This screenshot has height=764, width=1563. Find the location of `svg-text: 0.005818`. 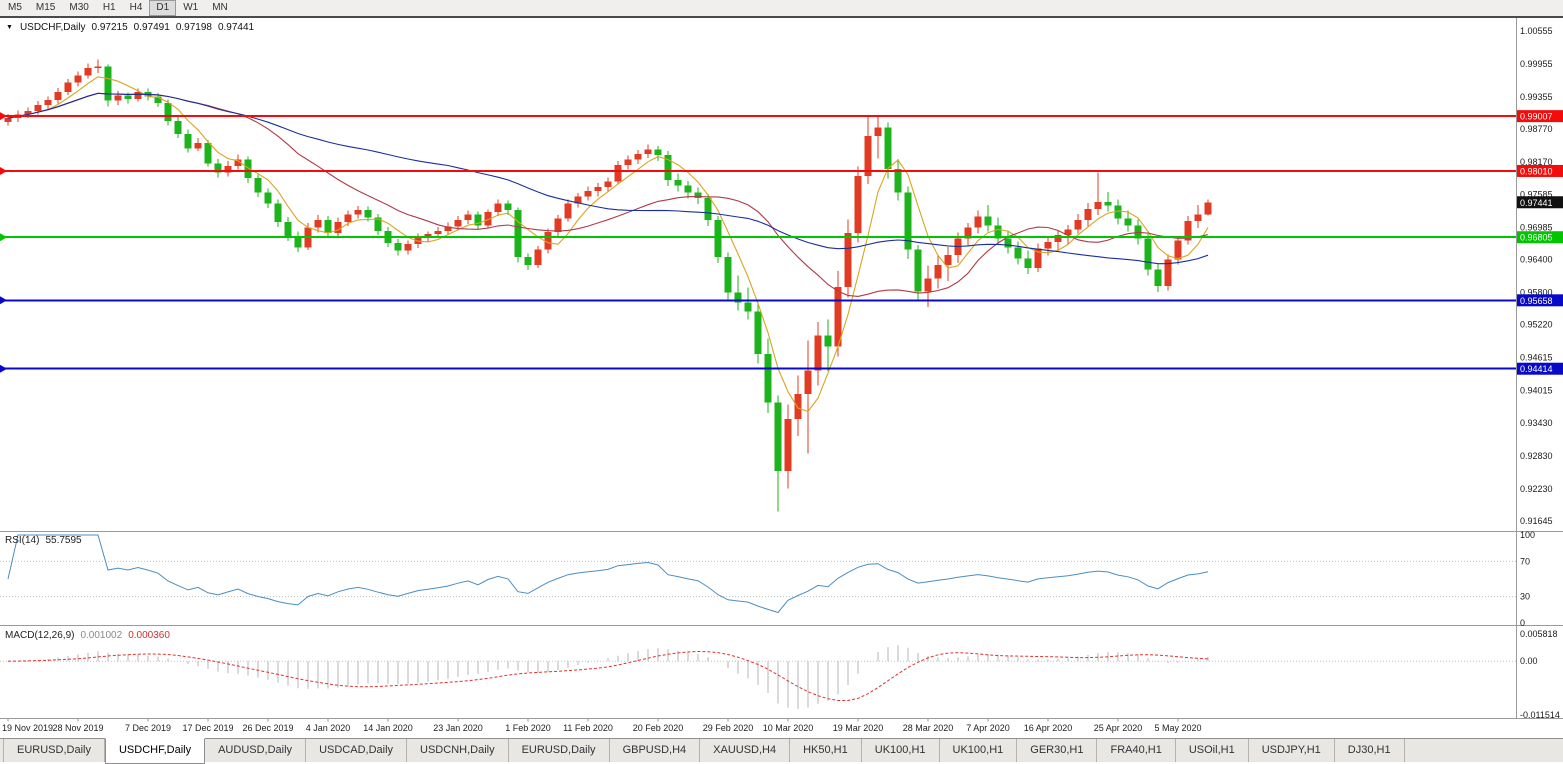

svg-text: 0.005818 is located at coordinates (1539, 634).